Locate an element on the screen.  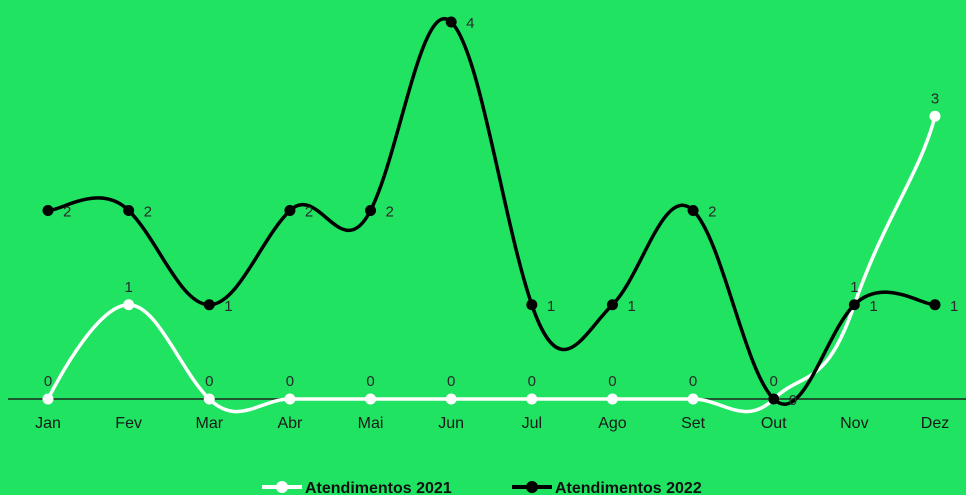
x-tick-label: Dez is located at coordinates (935, 423).